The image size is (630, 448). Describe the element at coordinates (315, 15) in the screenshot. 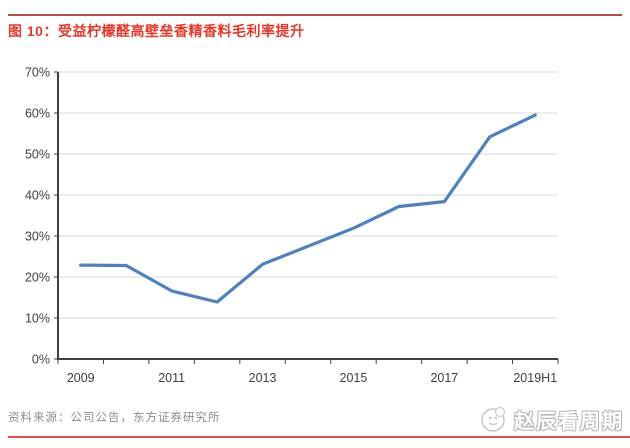

I see `top-divider` at that location.